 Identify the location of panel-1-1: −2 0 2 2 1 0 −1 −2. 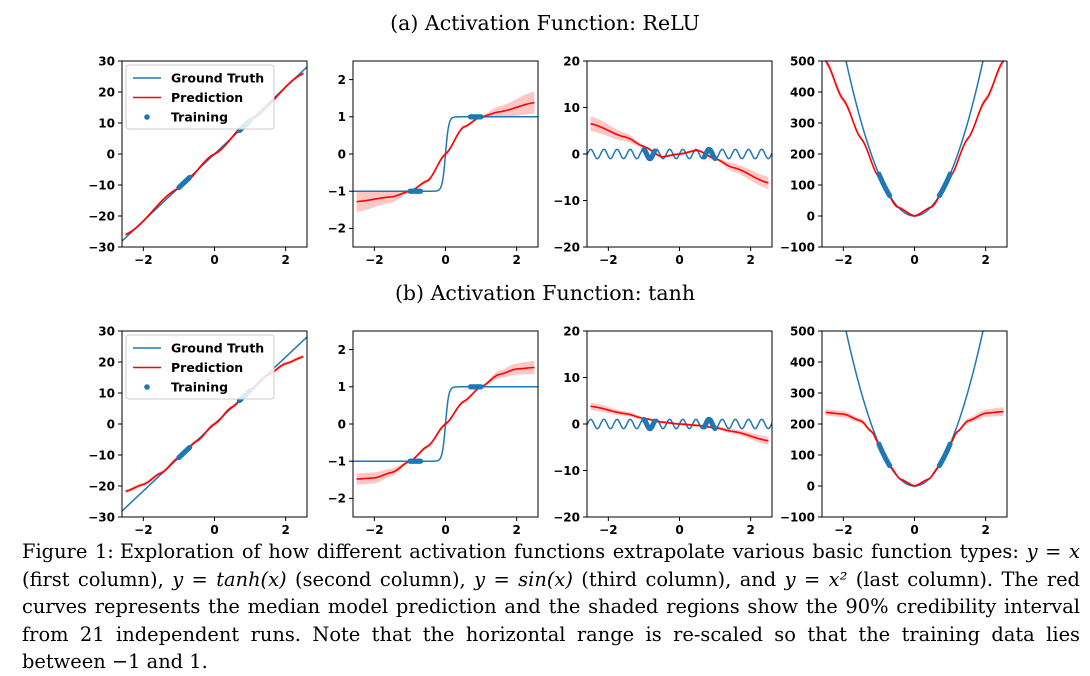
(433, 433).